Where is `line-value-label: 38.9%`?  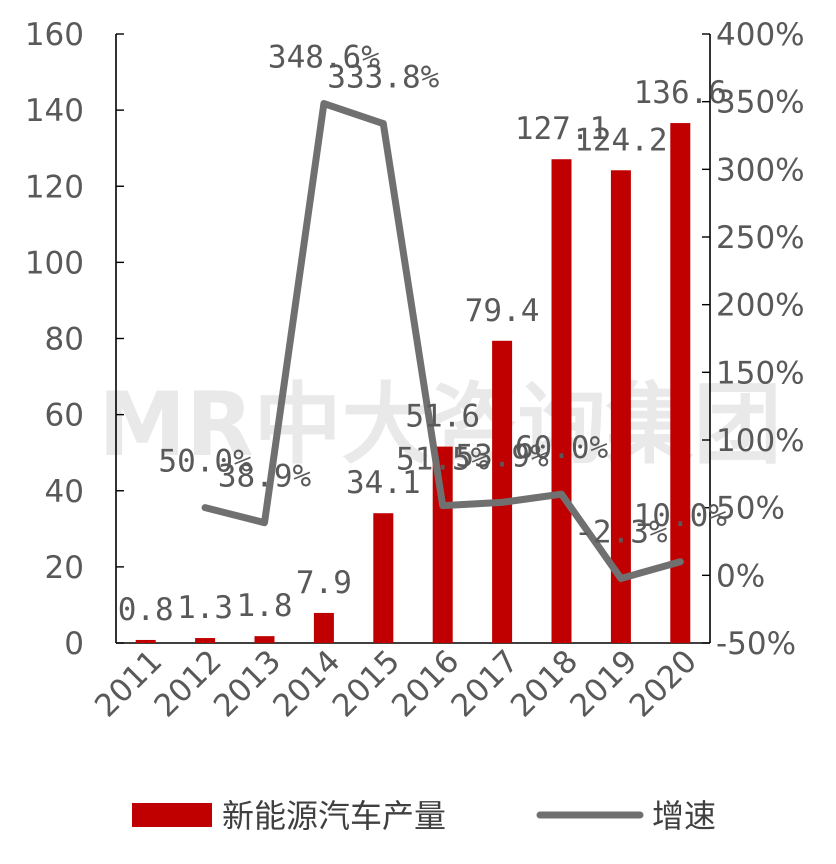
line-value-label: 38.9% is located at coordinates (265, 477).